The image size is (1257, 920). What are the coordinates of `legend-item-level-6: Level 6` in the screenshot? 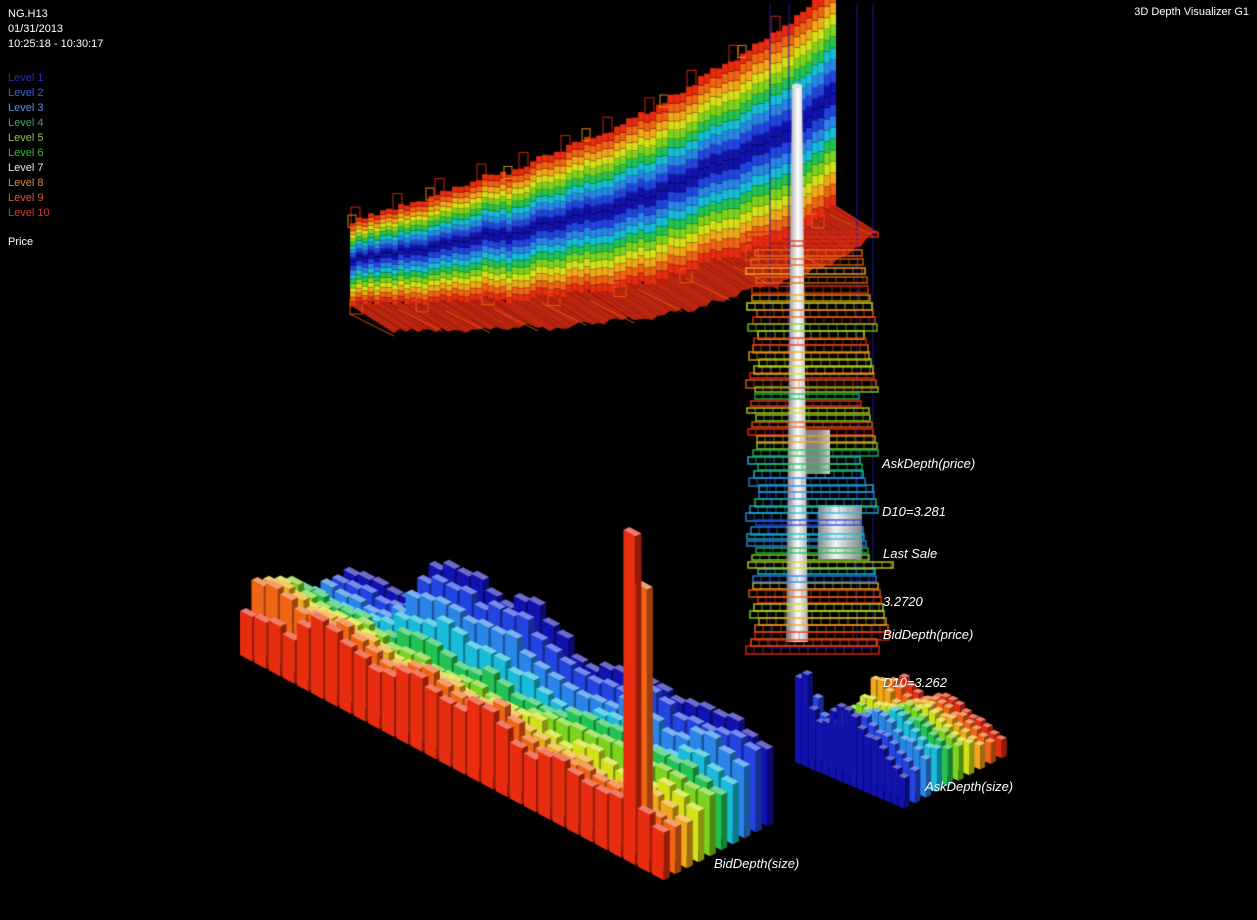 It's located at (26, 153).